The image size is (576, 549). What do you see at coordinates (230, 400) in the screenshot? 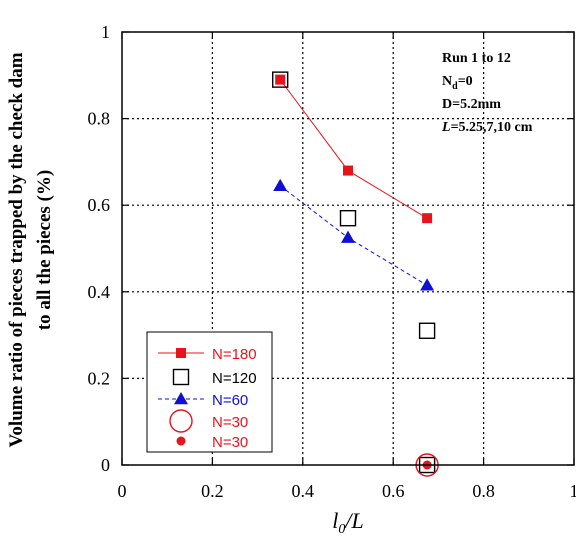
I see `legend-label: N=60` at bounding box center [230, 400].